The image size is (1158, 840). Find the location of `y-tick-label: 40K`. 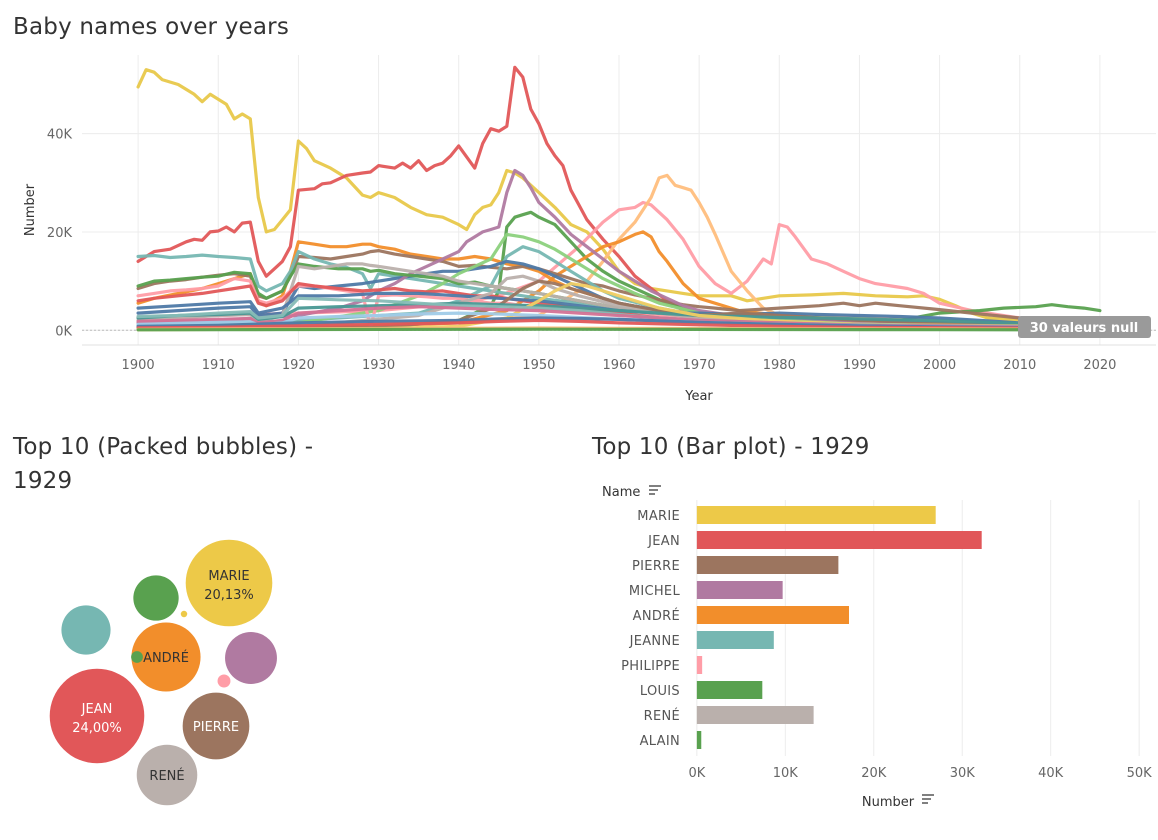

y-tick-label: 40K is located at coordinates (60, 135).